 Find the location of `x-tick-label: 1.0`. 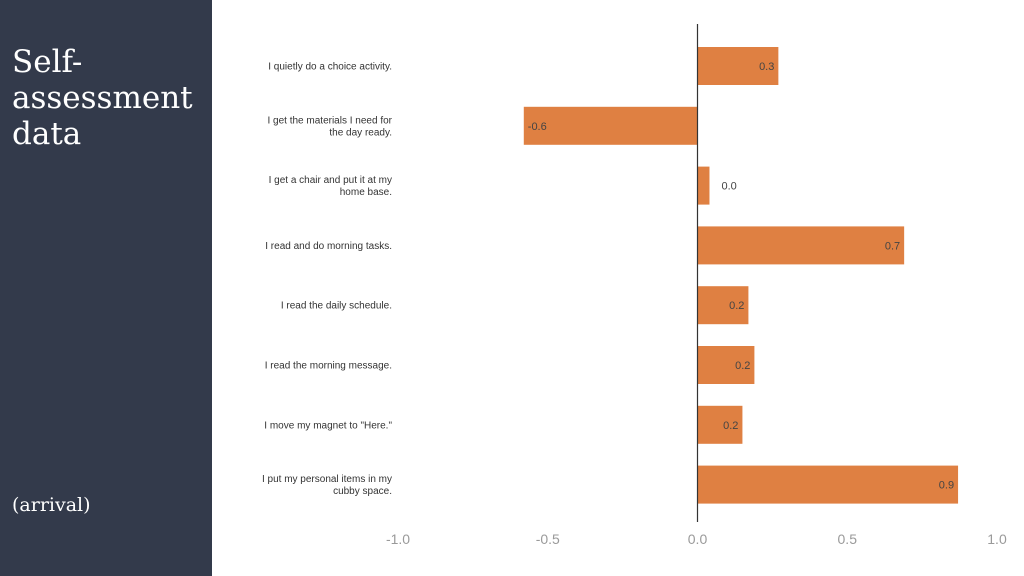

x-tick-label: 1.0 is located at coordinates (997, 539).